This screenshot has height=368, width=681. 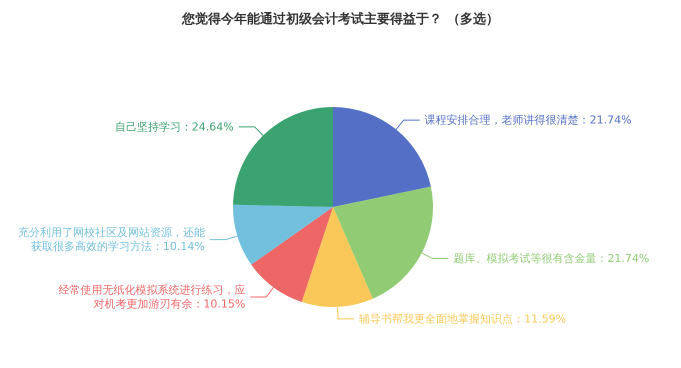 I want to click on slice-label: 充分利用了网校社区及网站资源，还能获取很多高效的学习方法：10.14%, so click(x=111, y=240).